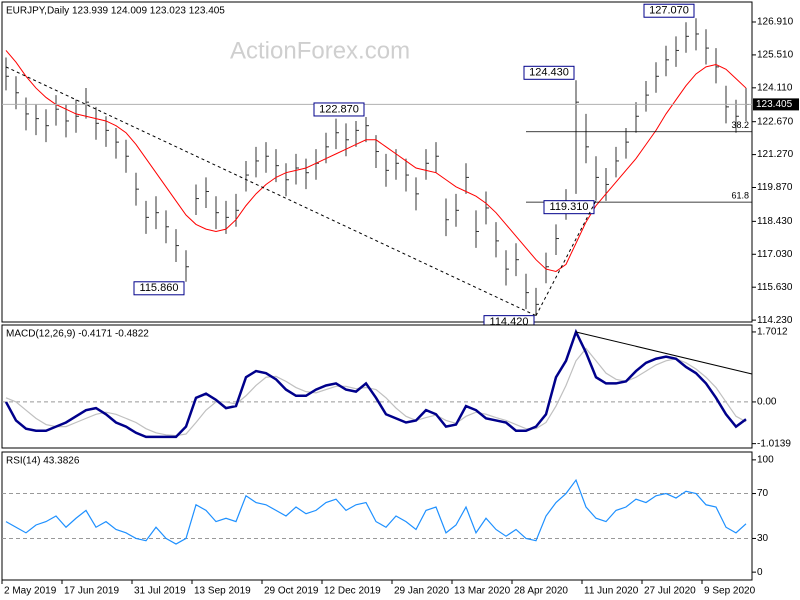 This screenshot has width=800, height=600. I want to click on y-tick-label: 126.910, so click(775, 22).